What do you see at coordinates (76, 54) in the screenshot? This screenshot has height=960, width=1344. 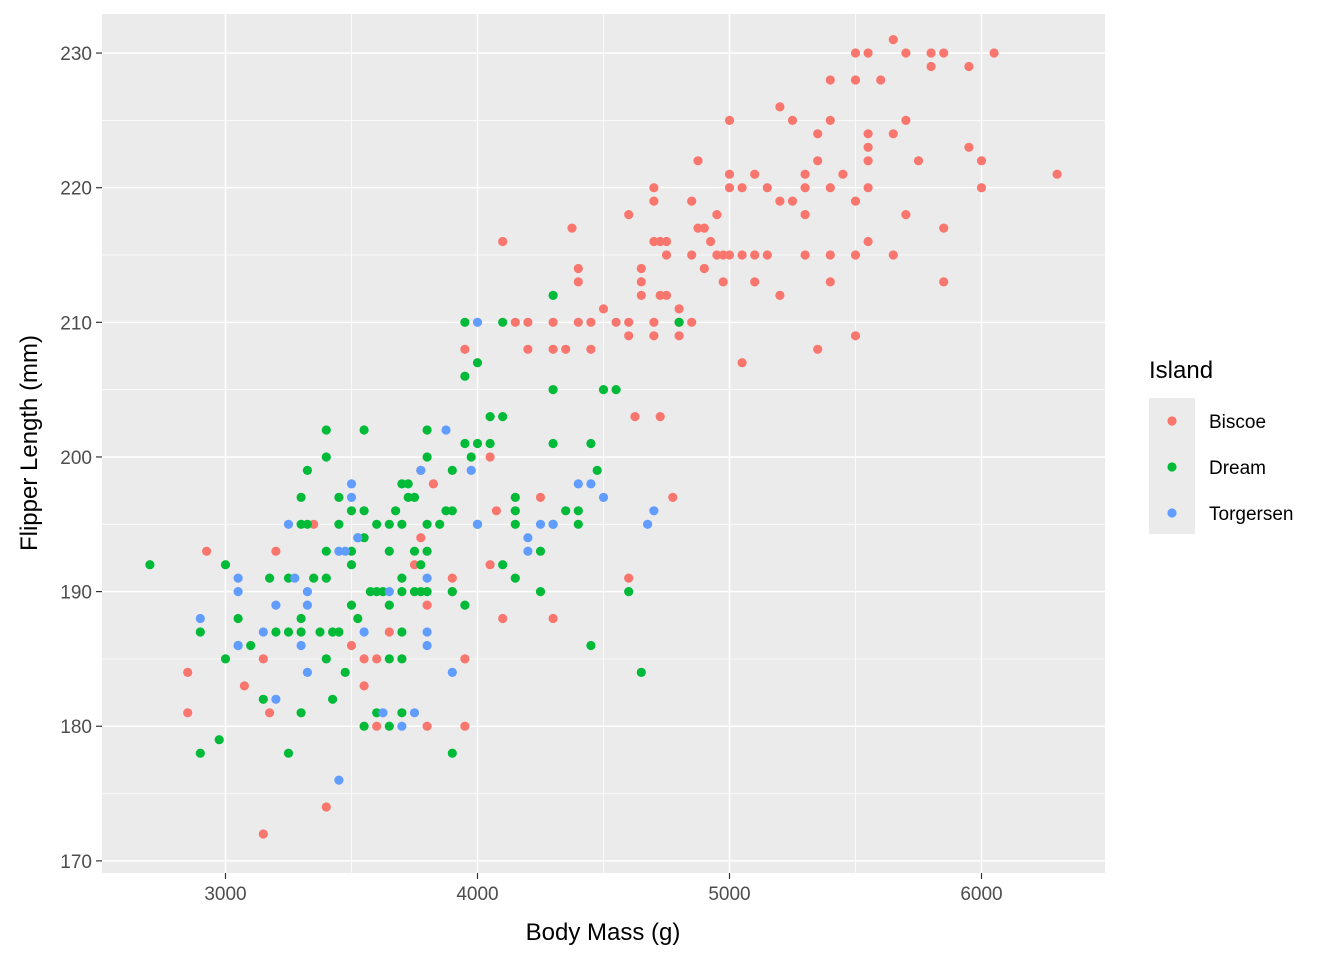 I see `y-tick-label: 230` at bounding box center [76, 54].